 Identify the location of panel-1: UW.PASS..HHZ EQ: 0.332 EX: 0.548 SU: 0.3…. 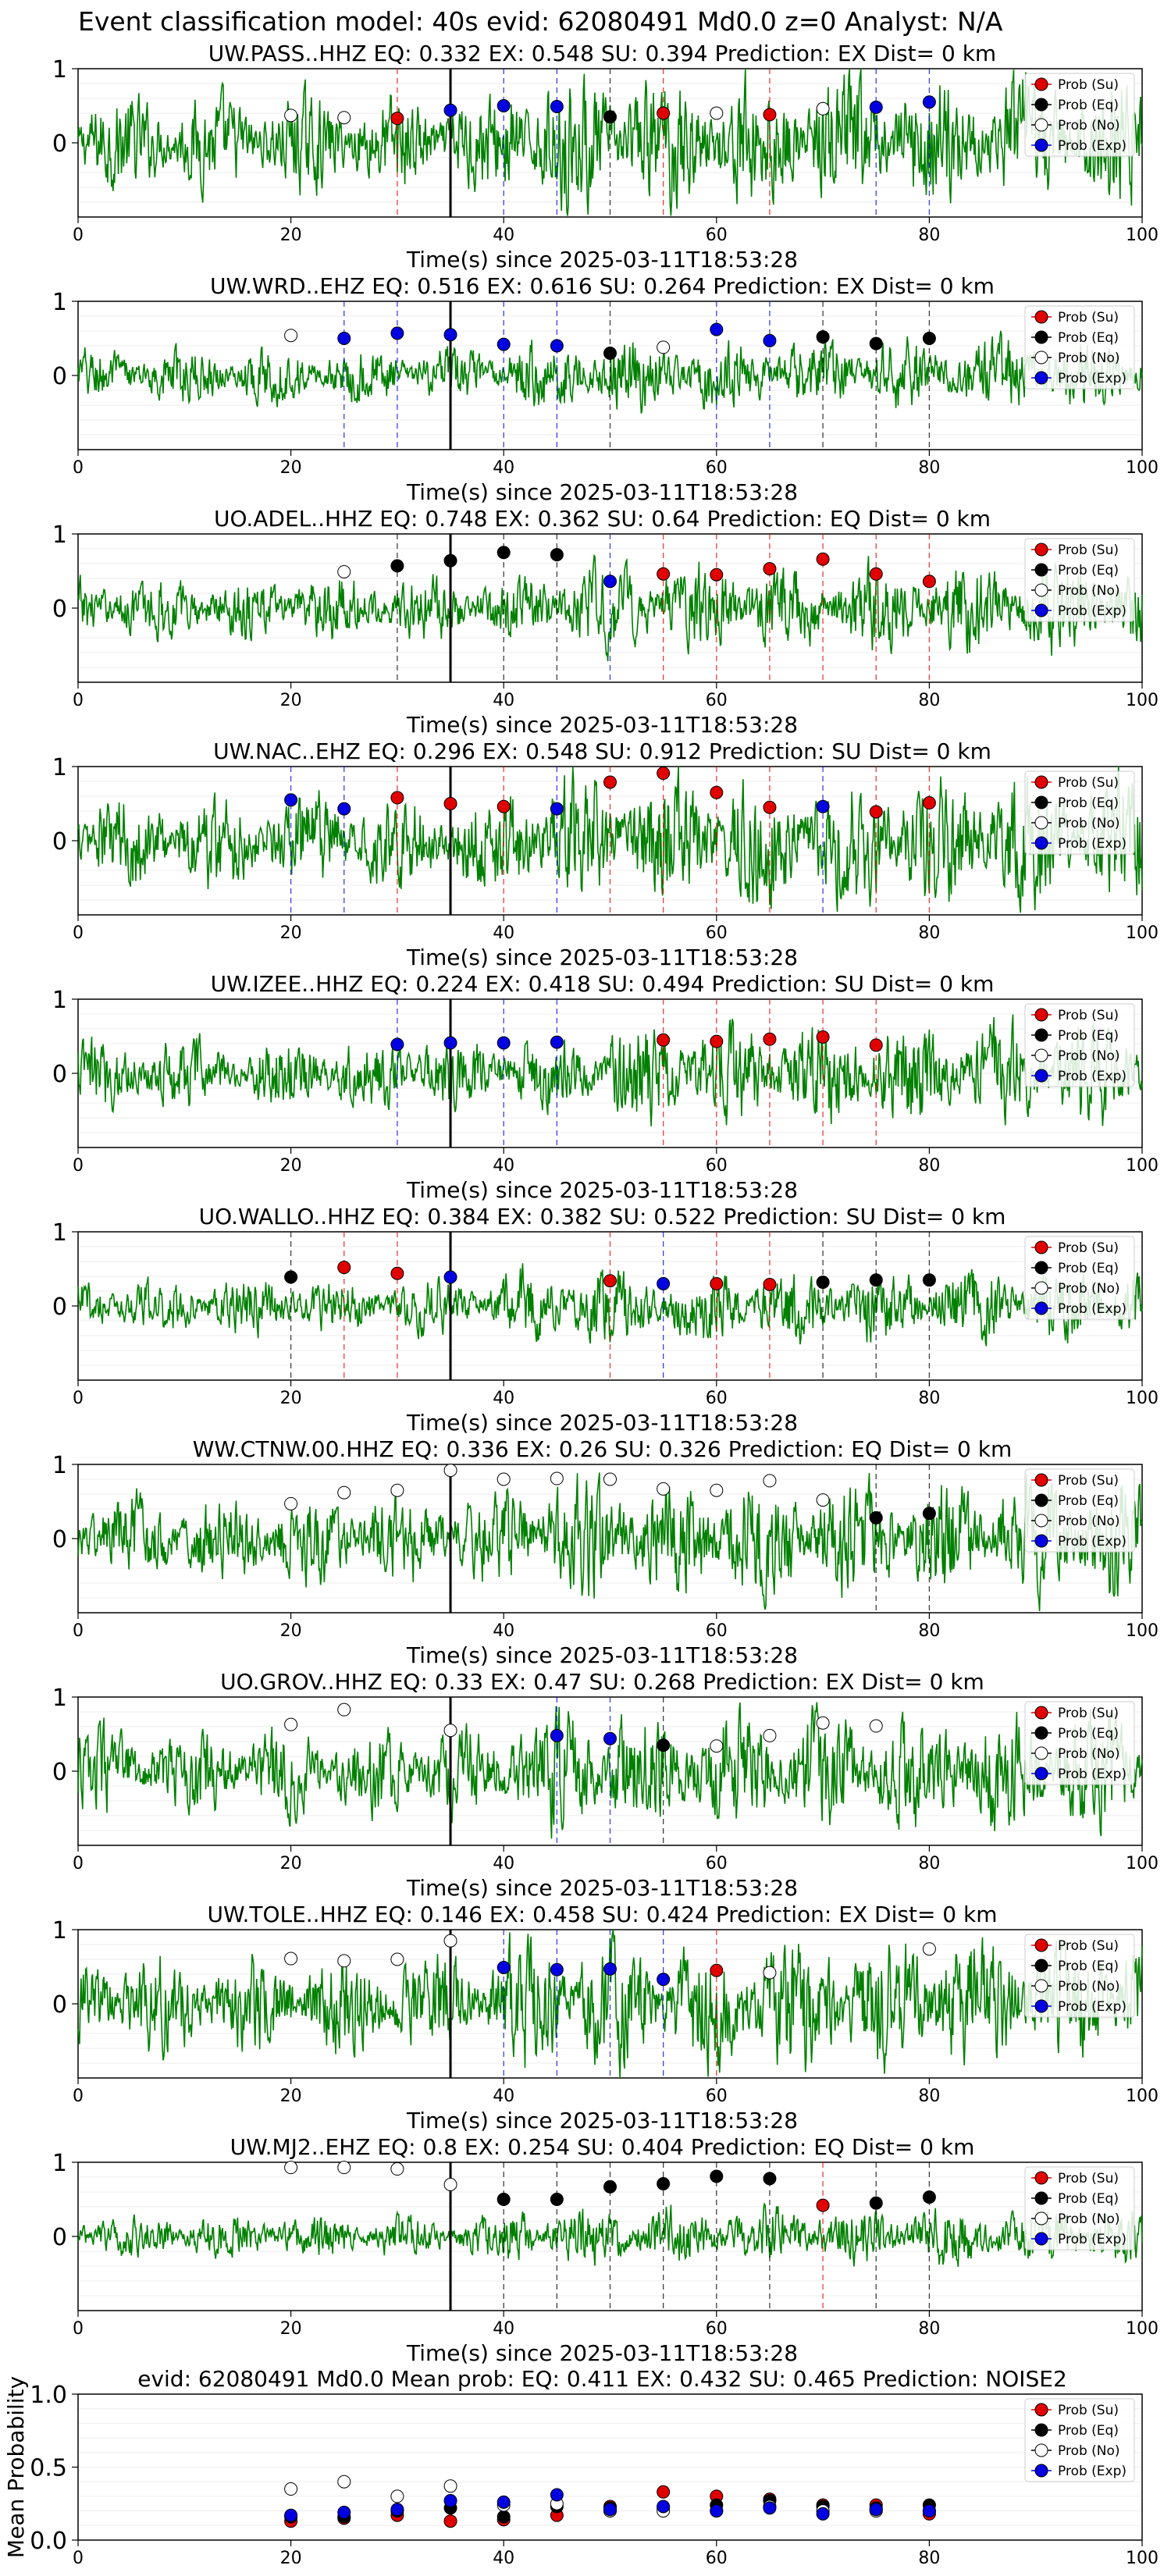
(605, 156).